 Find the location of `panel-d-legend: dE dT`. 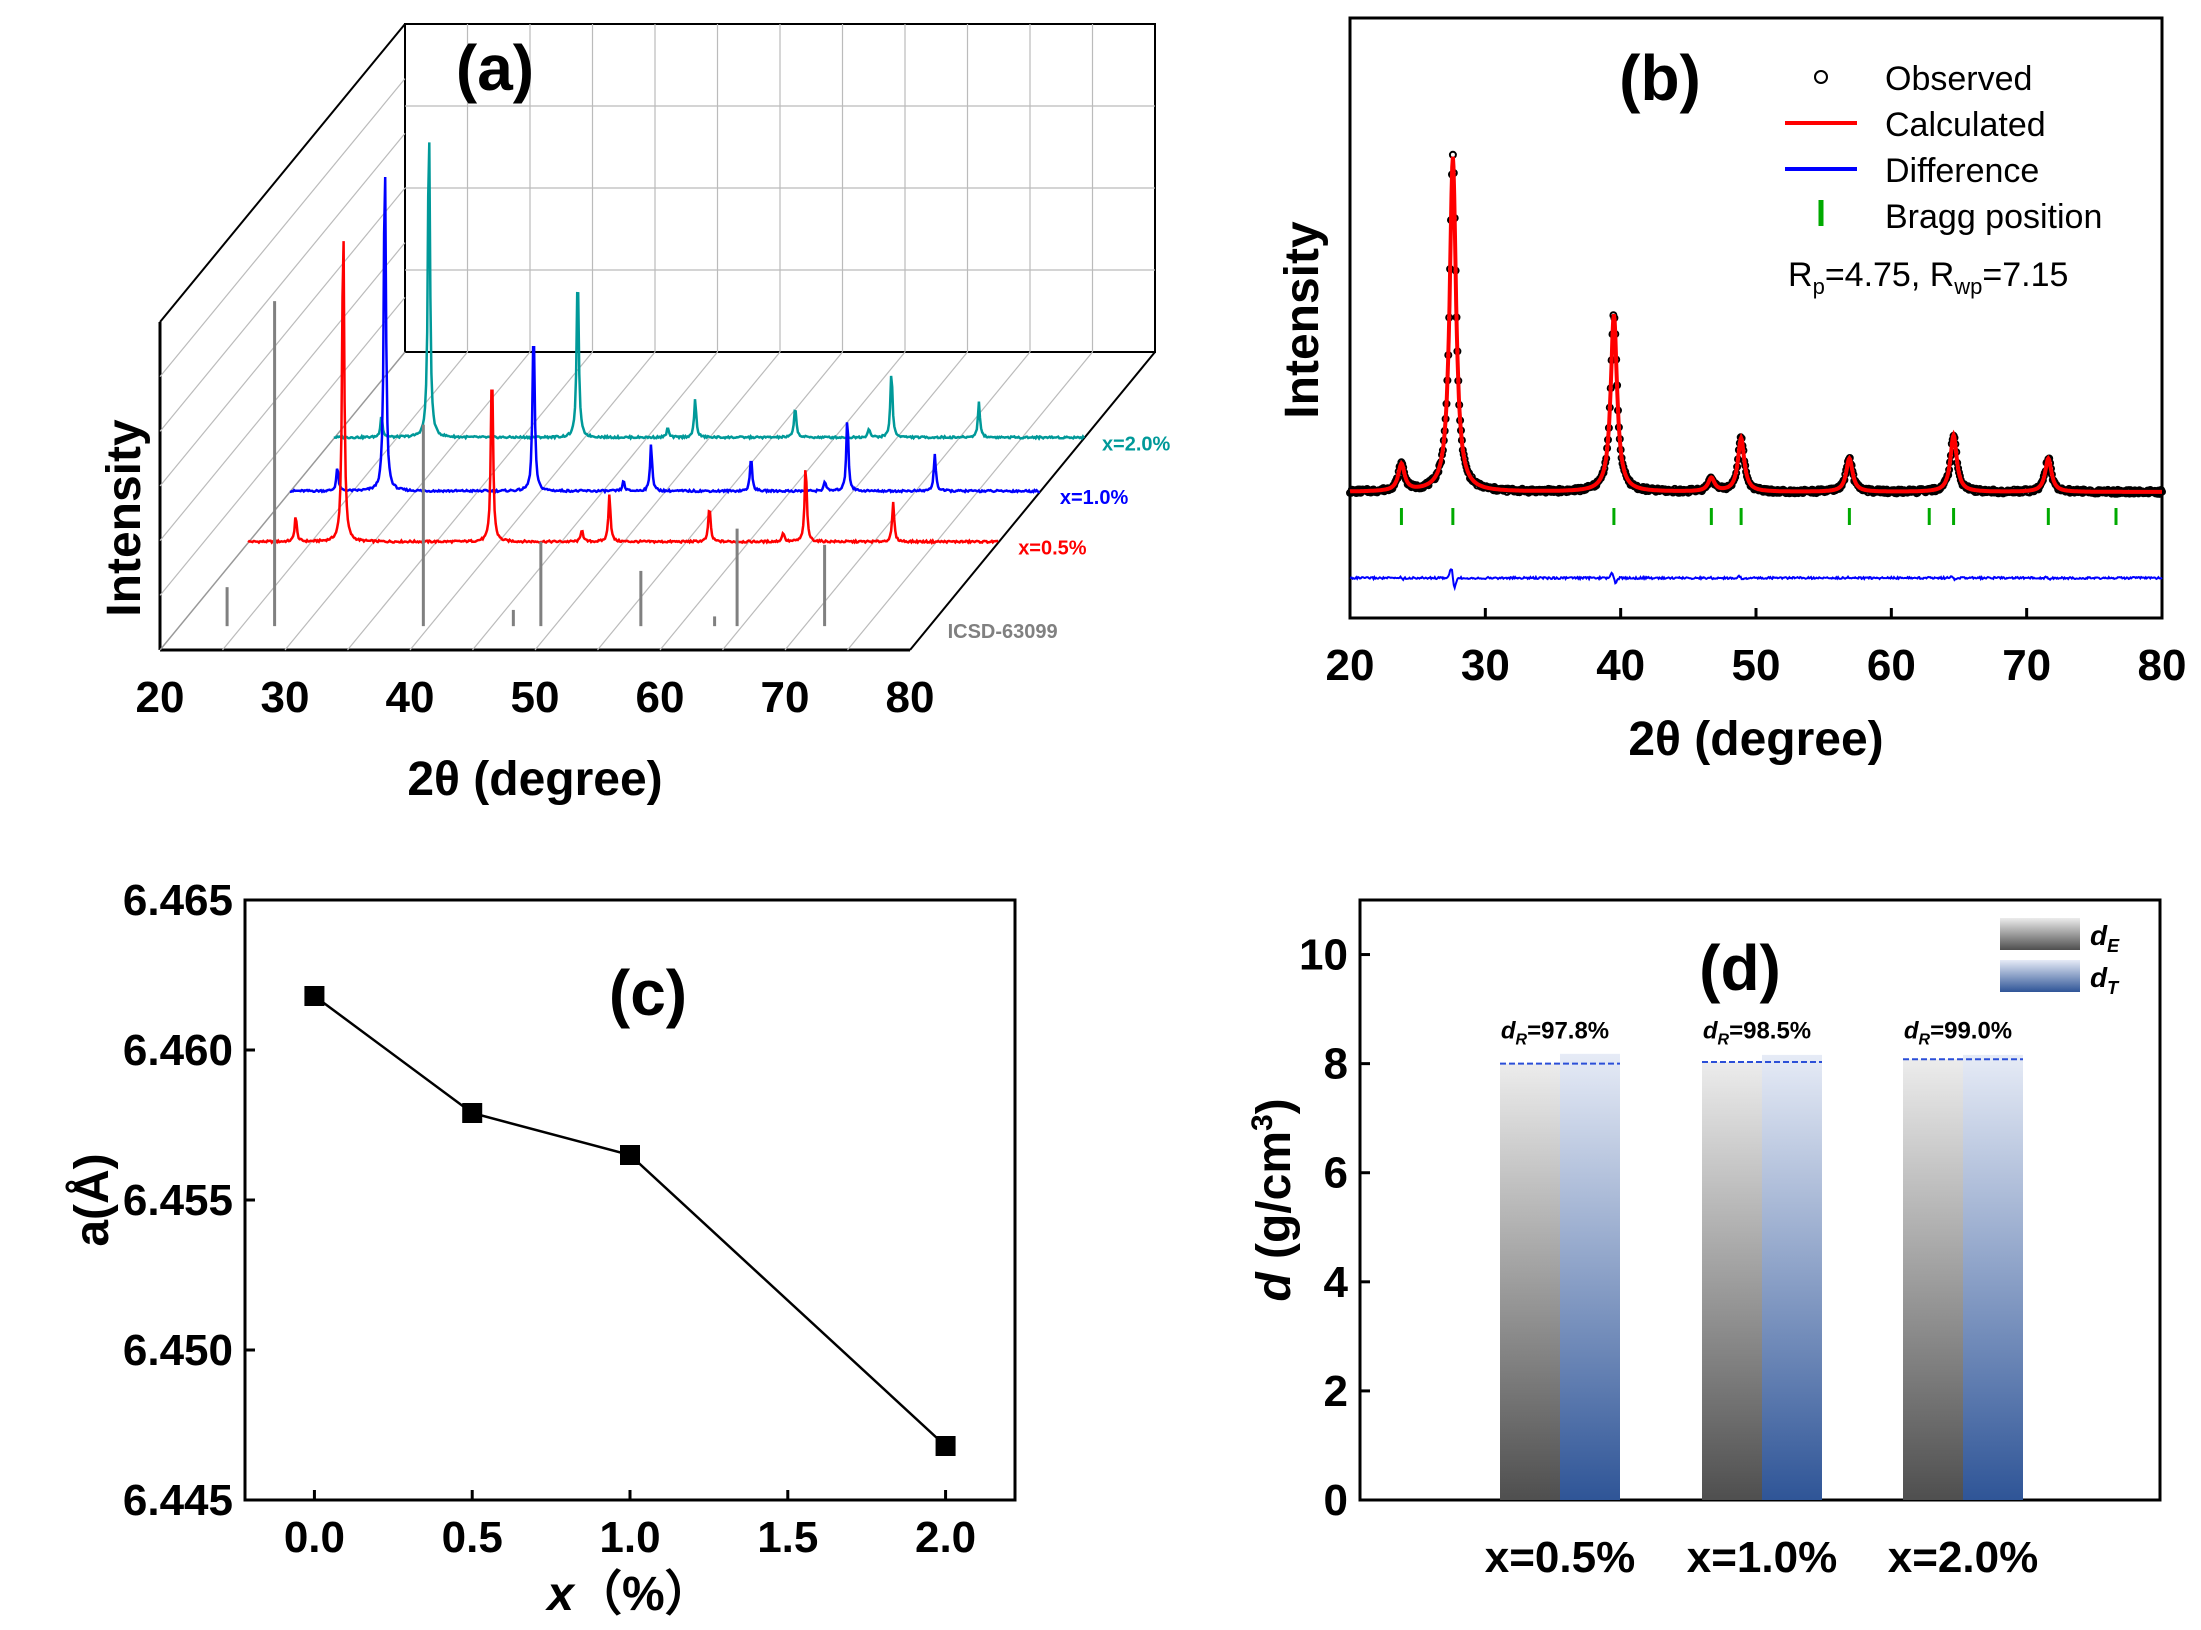

panel-d-legend: dE dT is located at coordinates (2060, 958).